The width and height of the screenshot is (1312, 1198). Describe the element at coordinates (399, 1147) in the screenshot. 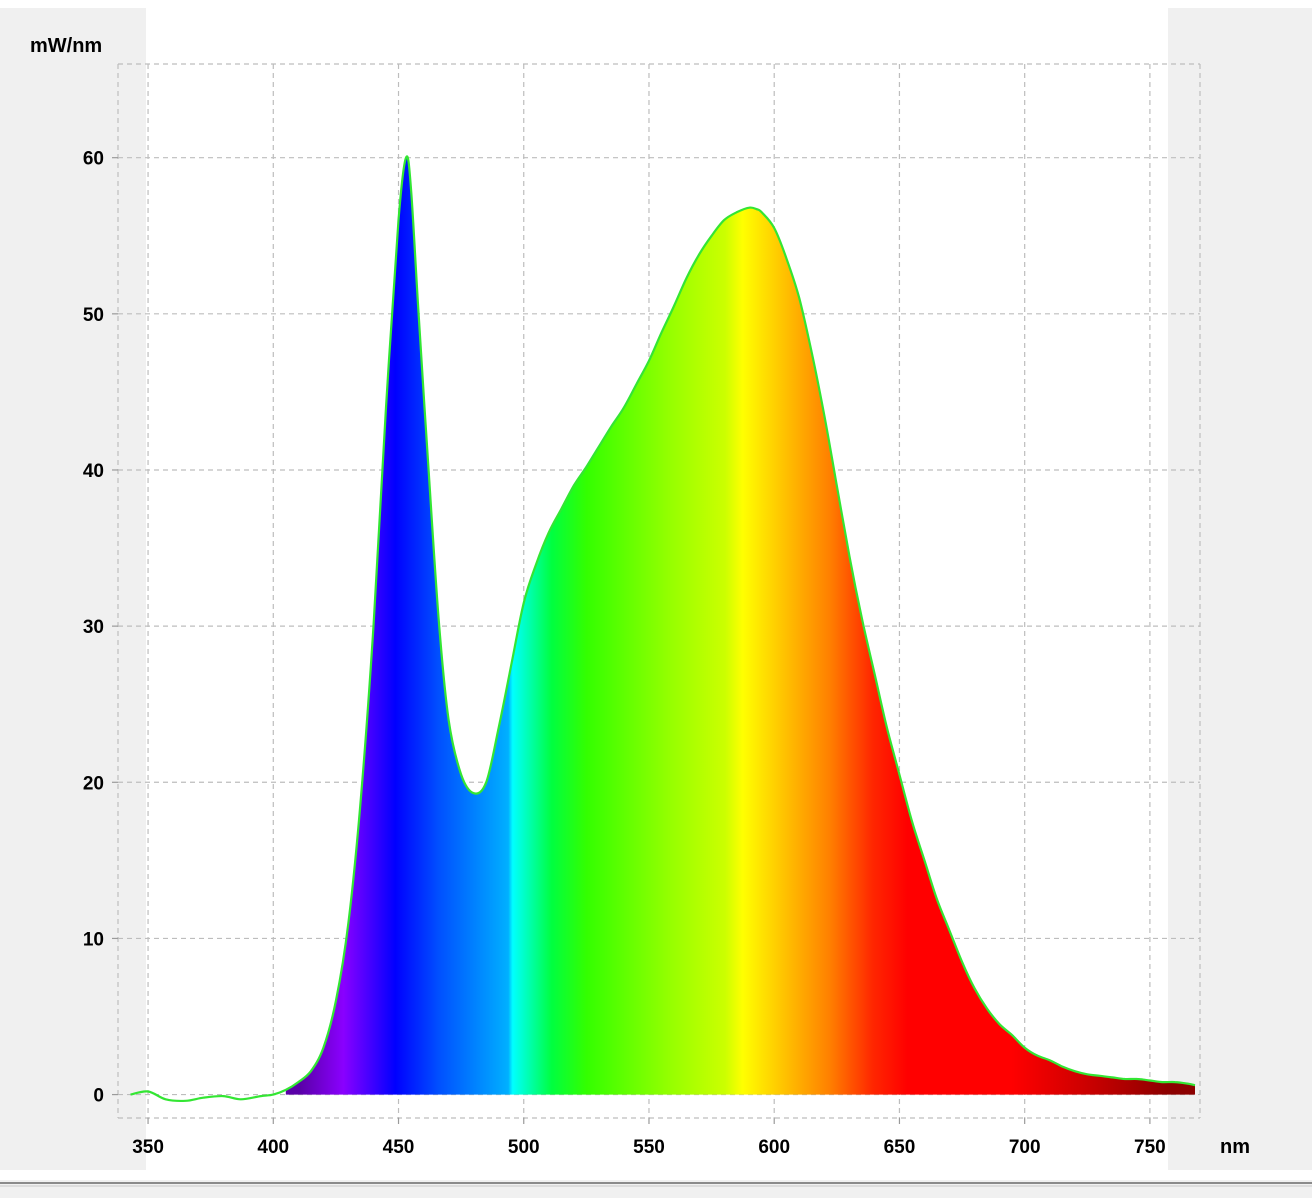

I see `x-tick-label: 450` at that location.